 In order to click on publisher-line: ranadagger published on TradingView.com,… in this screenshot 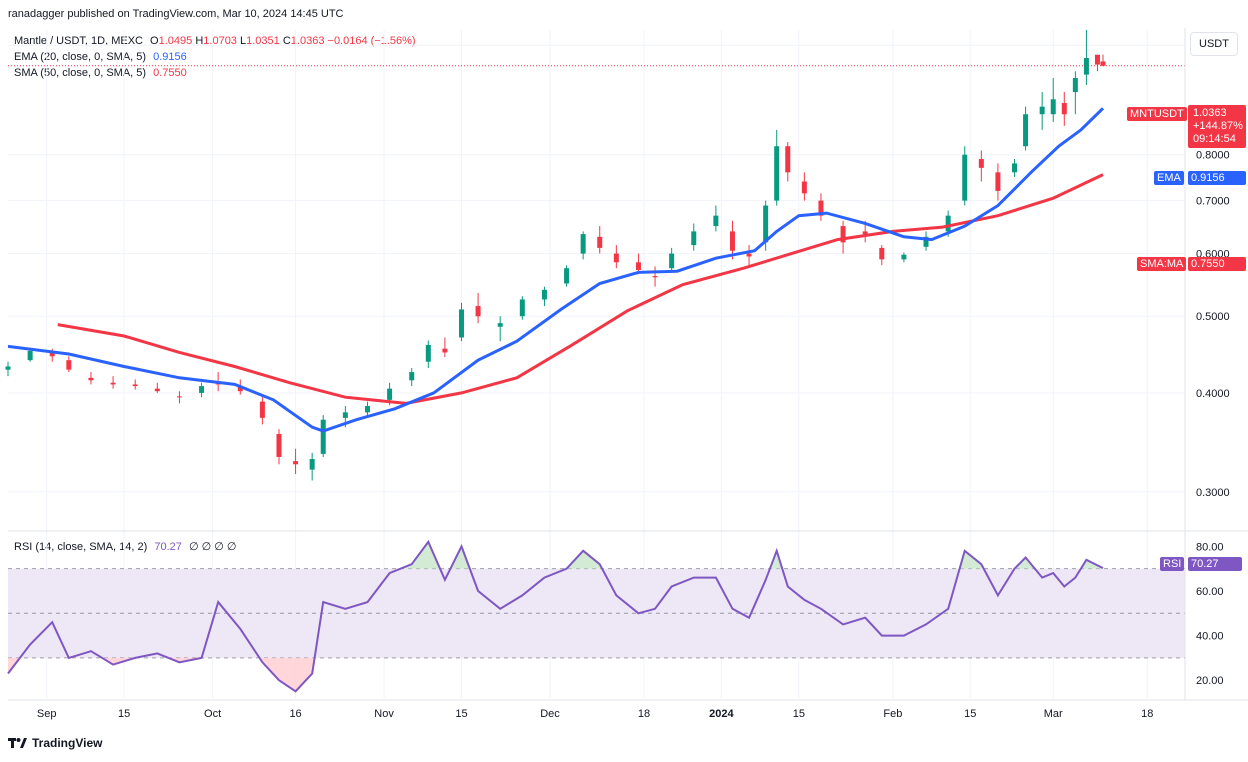, I will do `click(176, 14)`.